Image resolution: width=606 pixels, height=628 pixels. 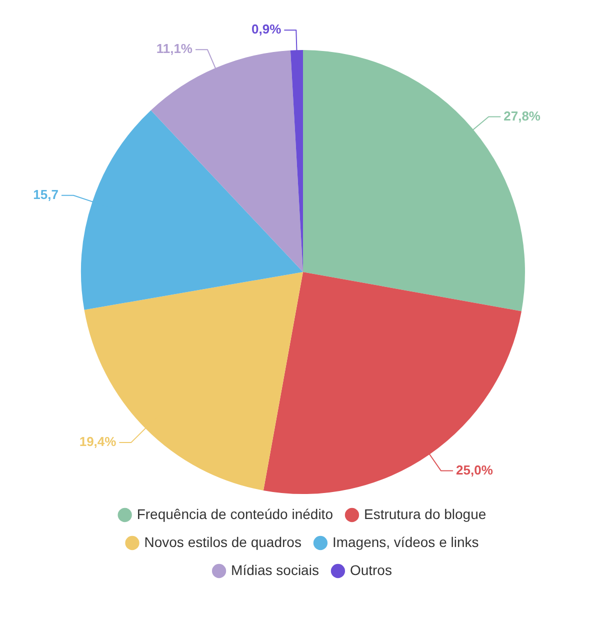 What do you see at coordinates (475, 470) in the screenshot?
I see `data-label: 25,0%` at bounding box center [475, 470].